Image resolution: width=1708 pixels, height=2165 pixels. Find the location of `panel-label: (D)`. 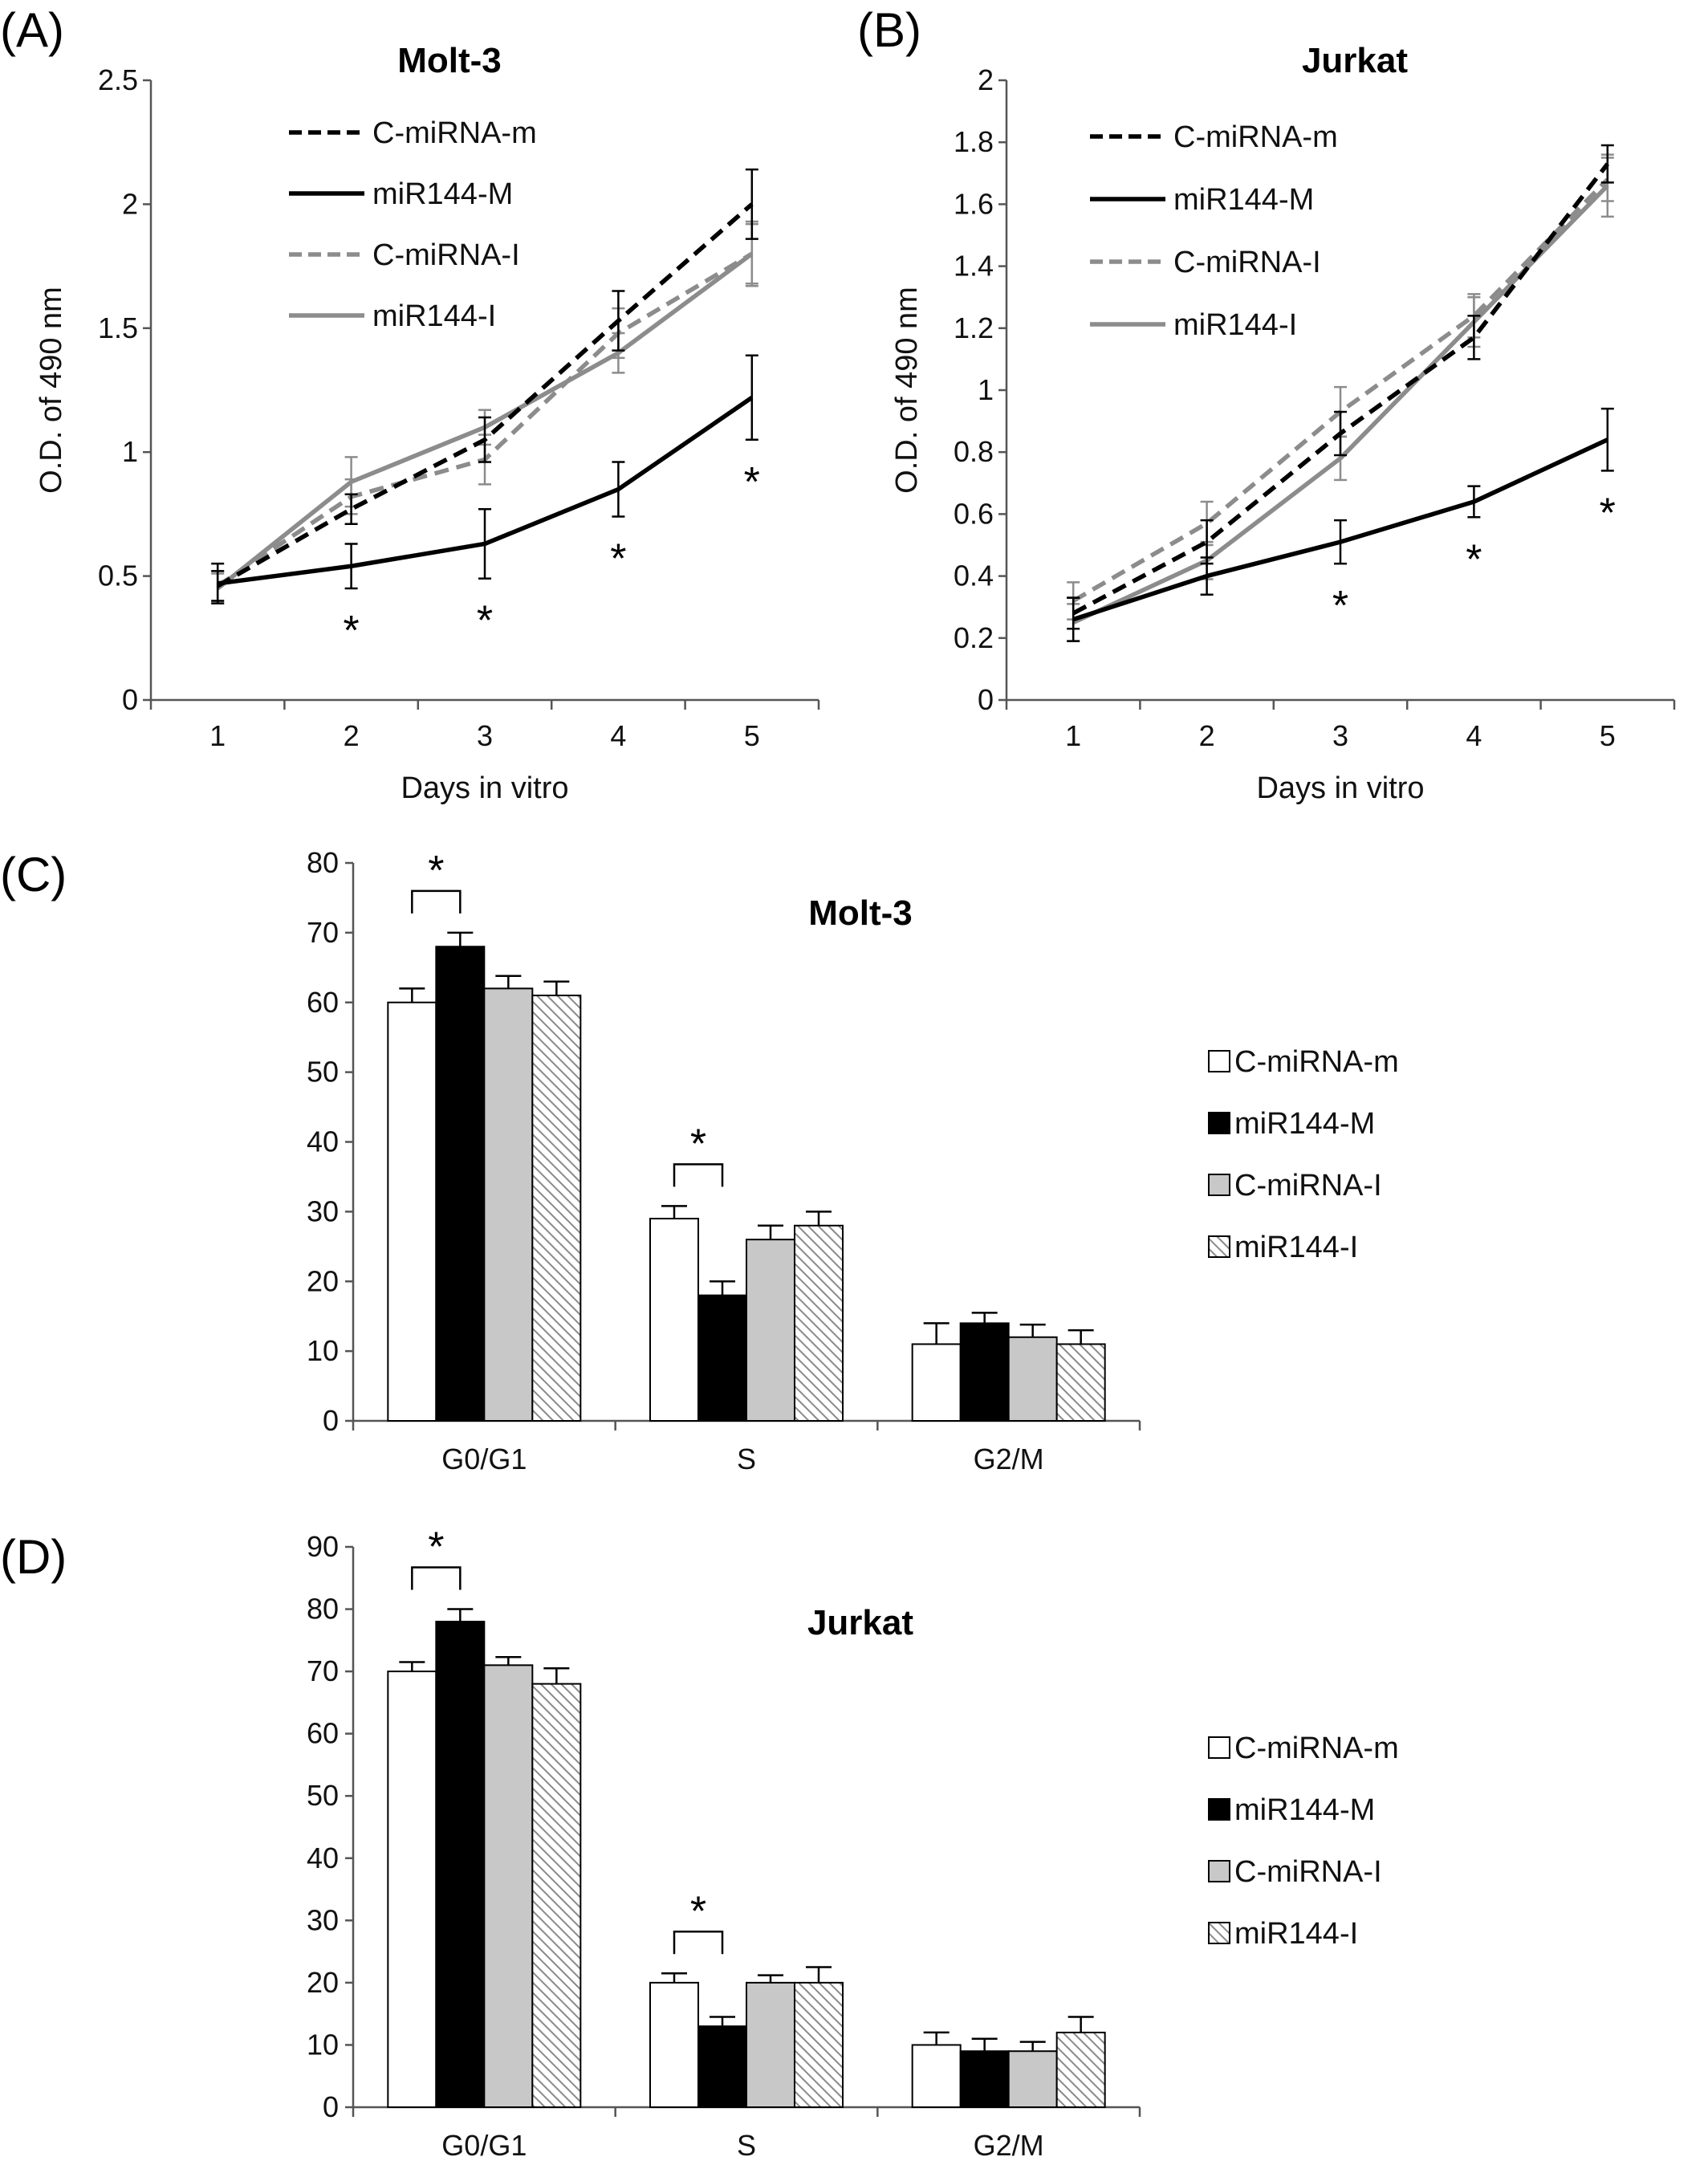

panel-label: (D) is located at coordinates (34, 1557).